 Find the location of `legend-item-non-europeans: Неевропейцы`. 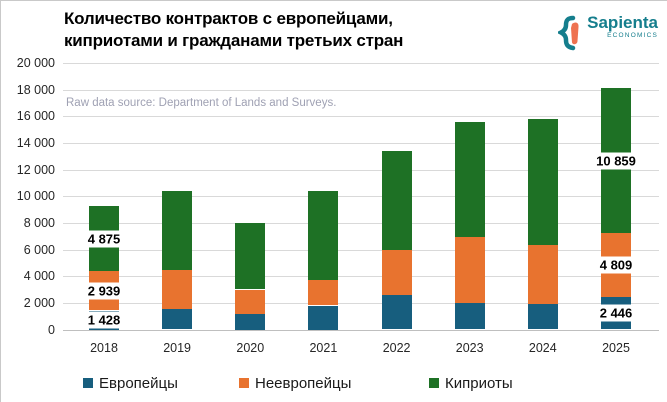

legend-item-non-europeans: Неевропейцы is located at coordinates (295, 383).